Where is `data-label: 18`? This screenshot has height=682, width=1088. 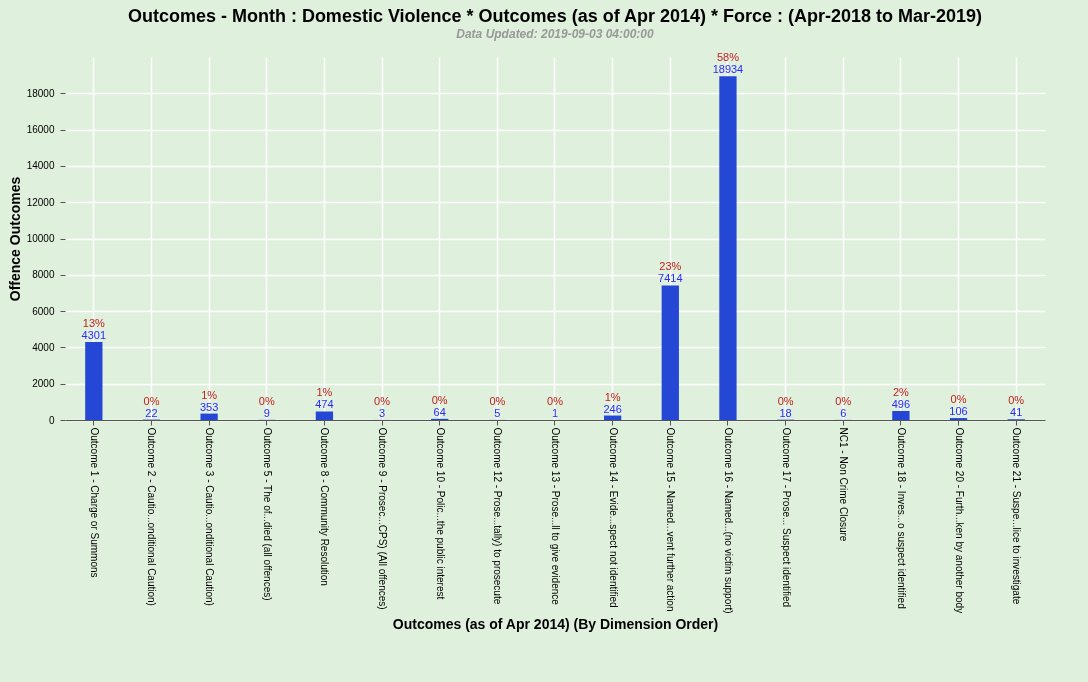
data-label: 18 is located at coordinates (785, 412).